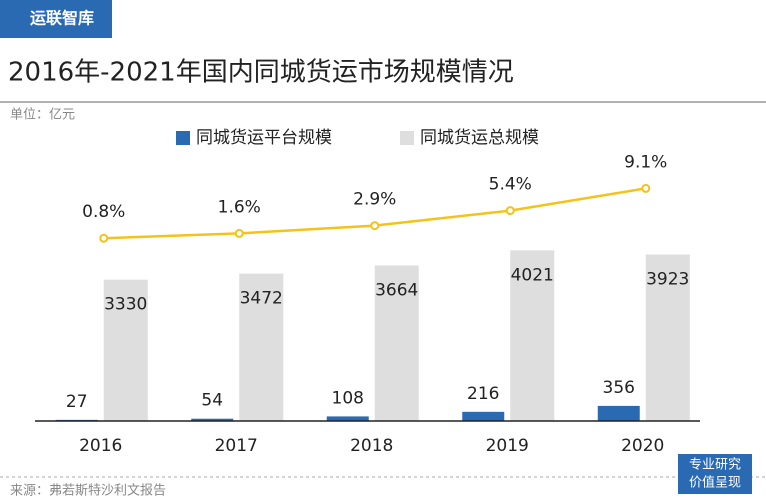  Describe the element at coordinates (236, 446) in the screenshot. I see `x-tick-label: 2017` at that location.